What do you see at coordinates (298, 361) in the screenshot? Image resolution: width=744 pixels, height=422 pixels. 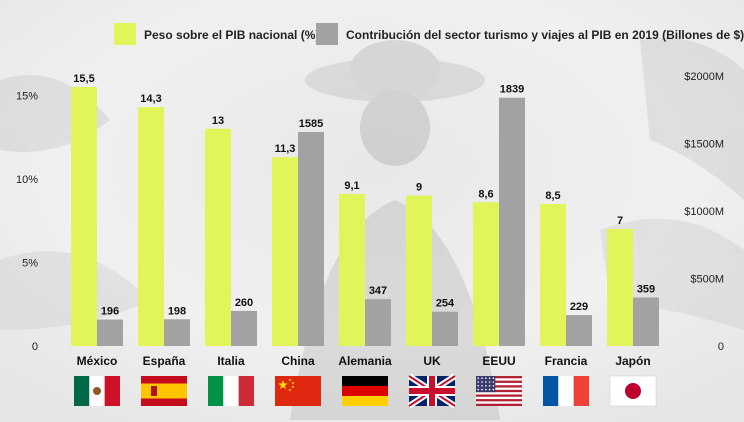 I see `category-label: China` at bounding box center [298, 361].